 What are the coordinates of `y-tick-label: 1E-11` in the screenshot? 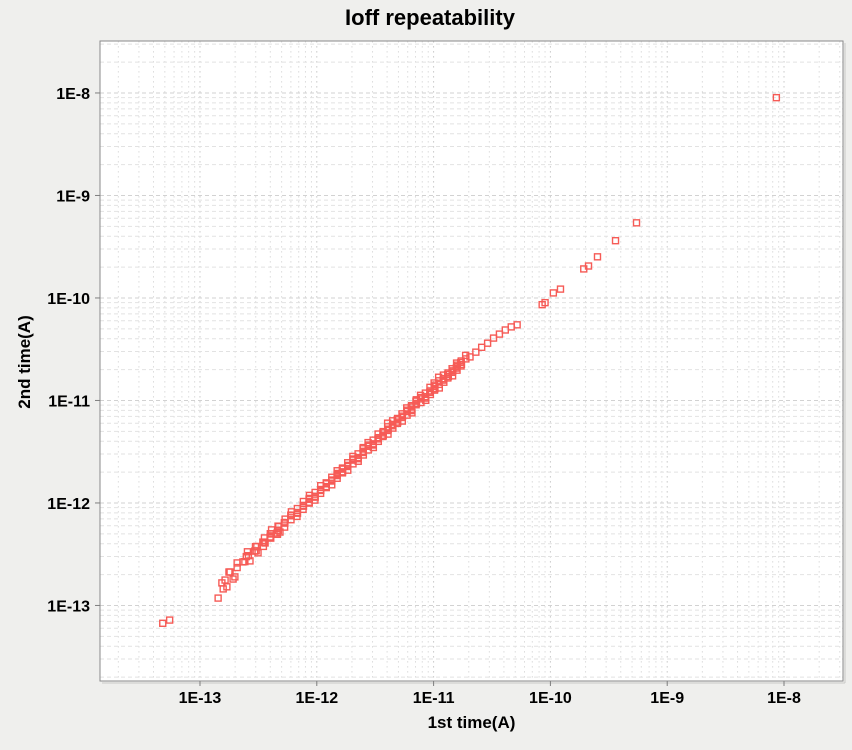 It's located at (69, 401).